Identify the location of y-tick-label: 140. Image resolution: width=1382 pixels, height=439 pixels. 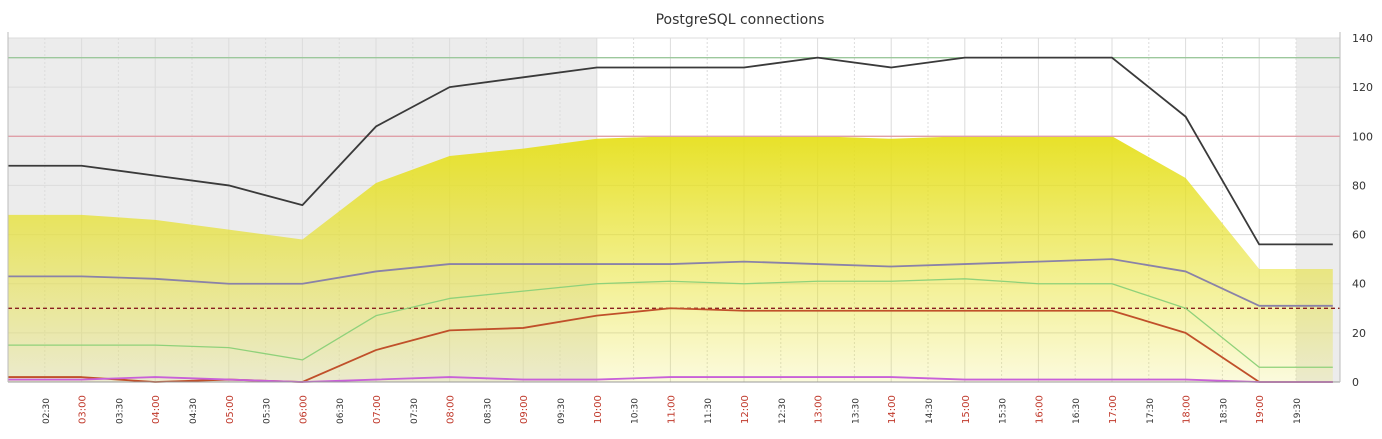
(1362, 38).